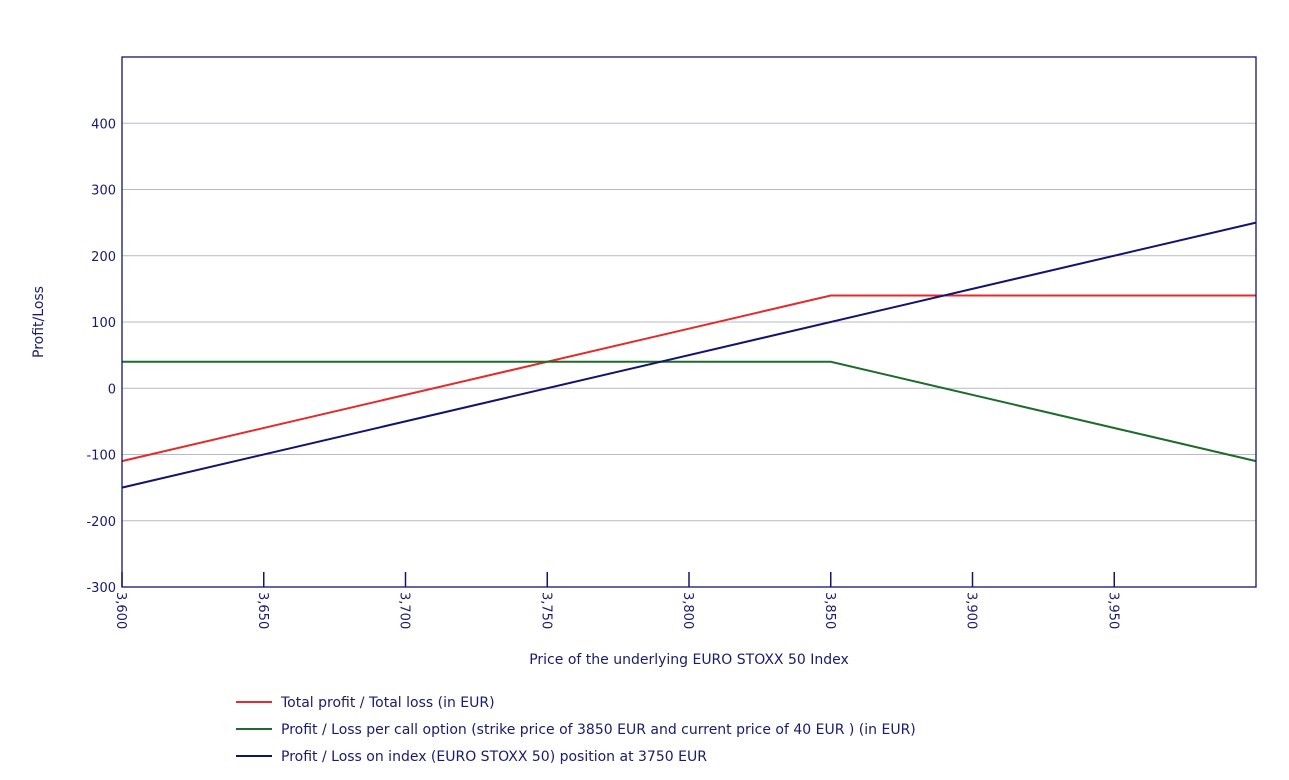  What do you see at coordinates (829, 610) in the screenshot?
I see `x-tick-label: 3,850` at bounding box center [829, 610].